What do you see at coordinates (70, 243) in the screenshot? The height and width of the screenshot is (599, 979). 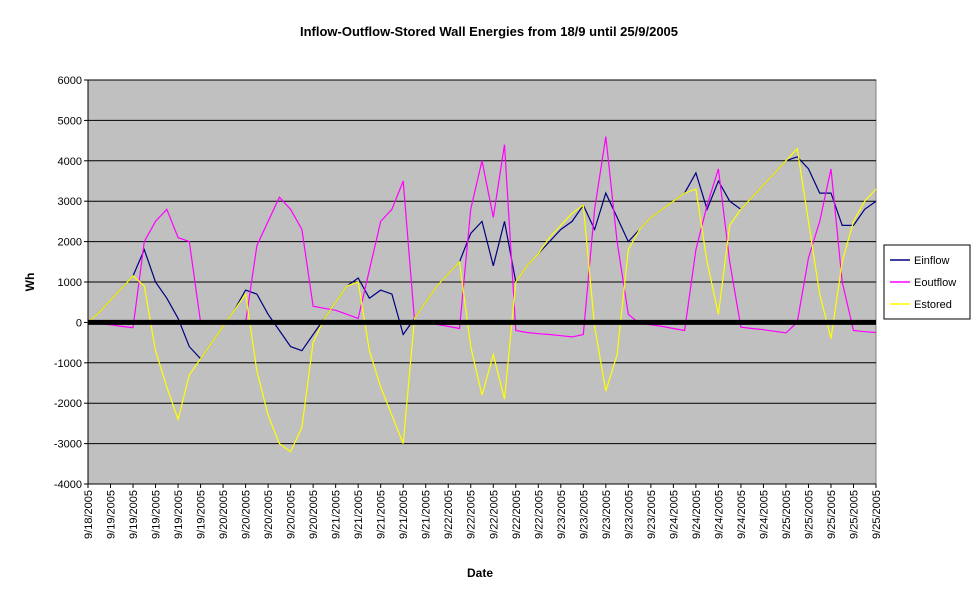 I see `y-tick-label: 2000` at bounding box center [70, 243].